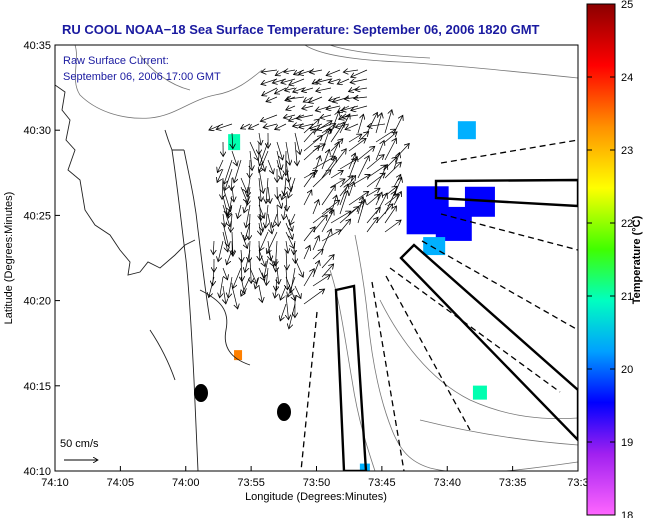  What do you see at coordinates (627, 151) in the screenshot?
I see `colorbar-tick-label: 23` at bounding box center [627, 151].